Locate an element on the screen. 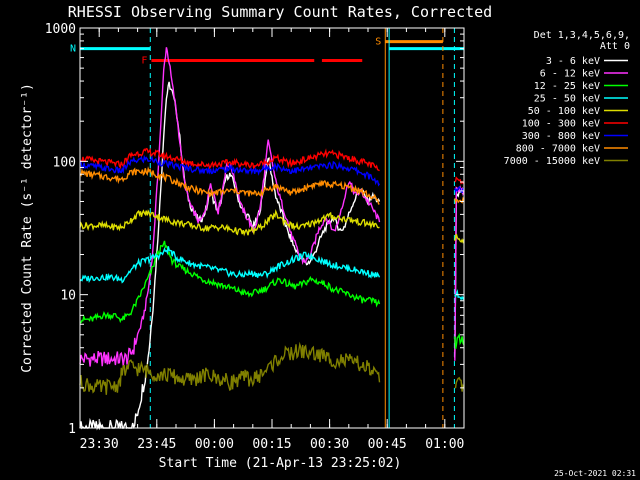 The height and width of the screenshot is (480, 640). series-line-300-800-kev is located at coordinates (230, 170).